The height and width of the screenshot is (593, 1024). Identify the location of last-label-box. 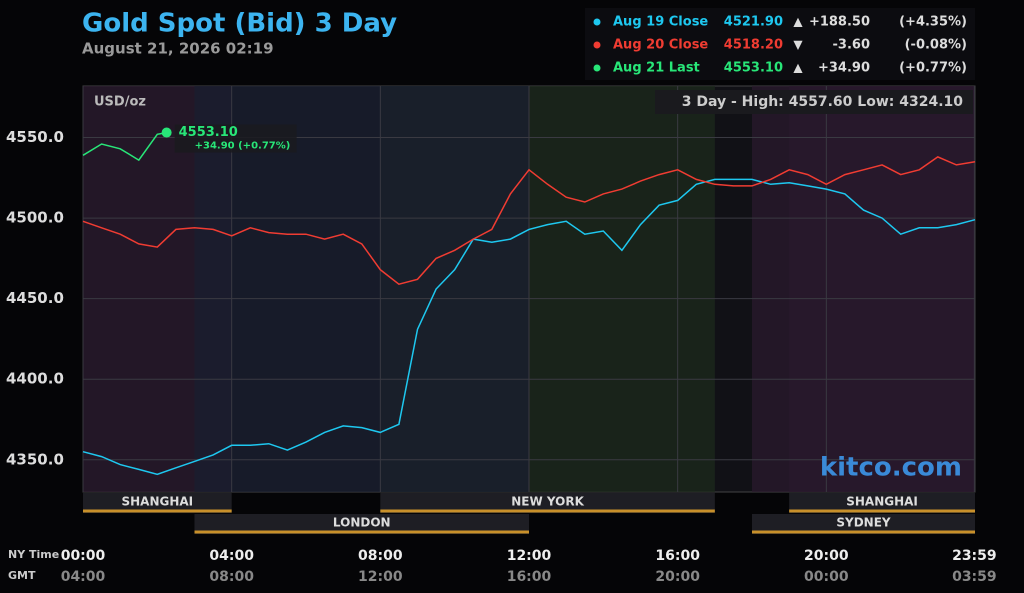
(235, 138).